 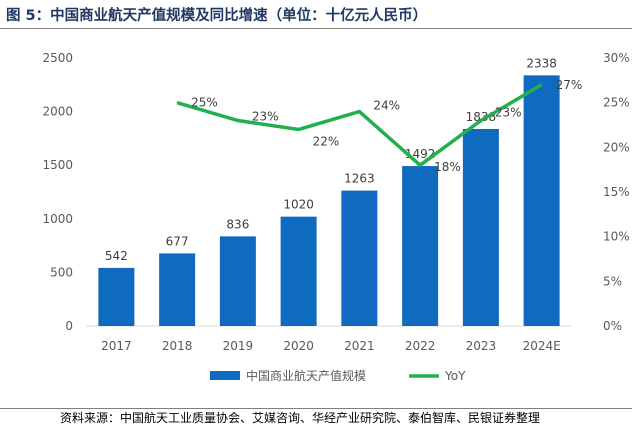 I want to click on left-axis-tick-label: 500, so click(x=61, y=272).